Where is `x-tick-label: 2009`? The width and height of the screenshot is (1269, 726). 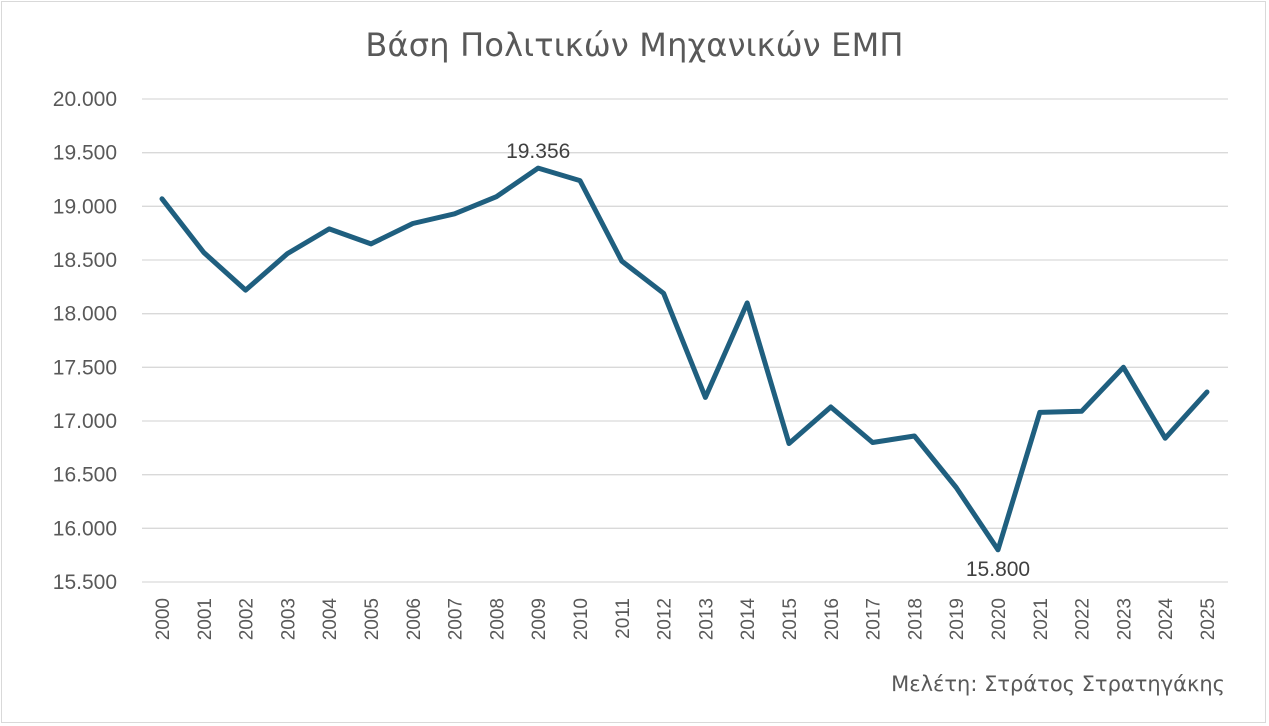 x-tick-label: 2009 is located at coordinates (539, 619).